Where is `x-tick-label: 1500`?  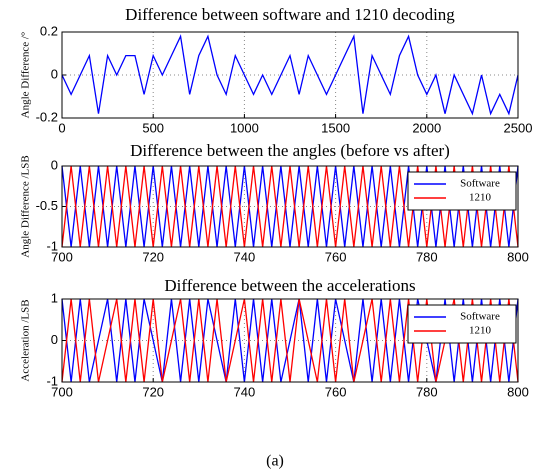
x-tick-label: 1500 is located at coordinates (335, 127).